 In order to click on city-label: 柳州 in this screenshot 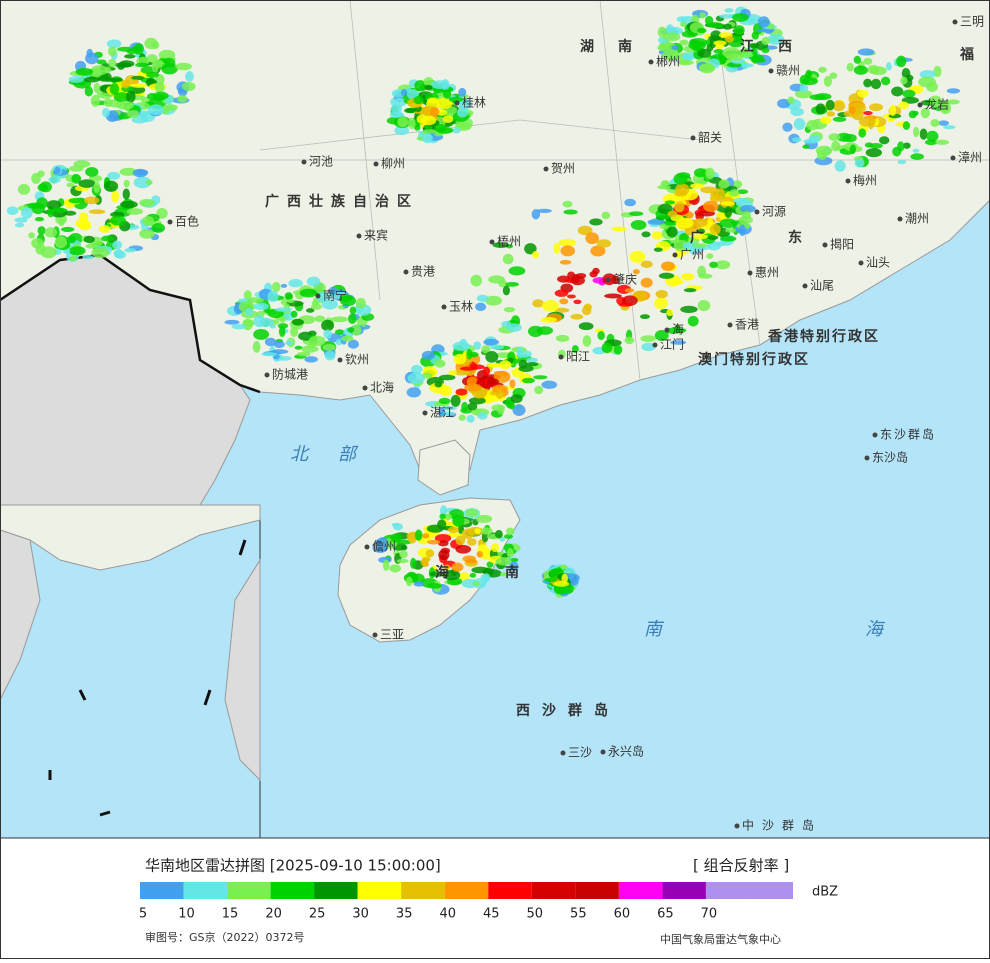, I will do `click(393, 164)`.